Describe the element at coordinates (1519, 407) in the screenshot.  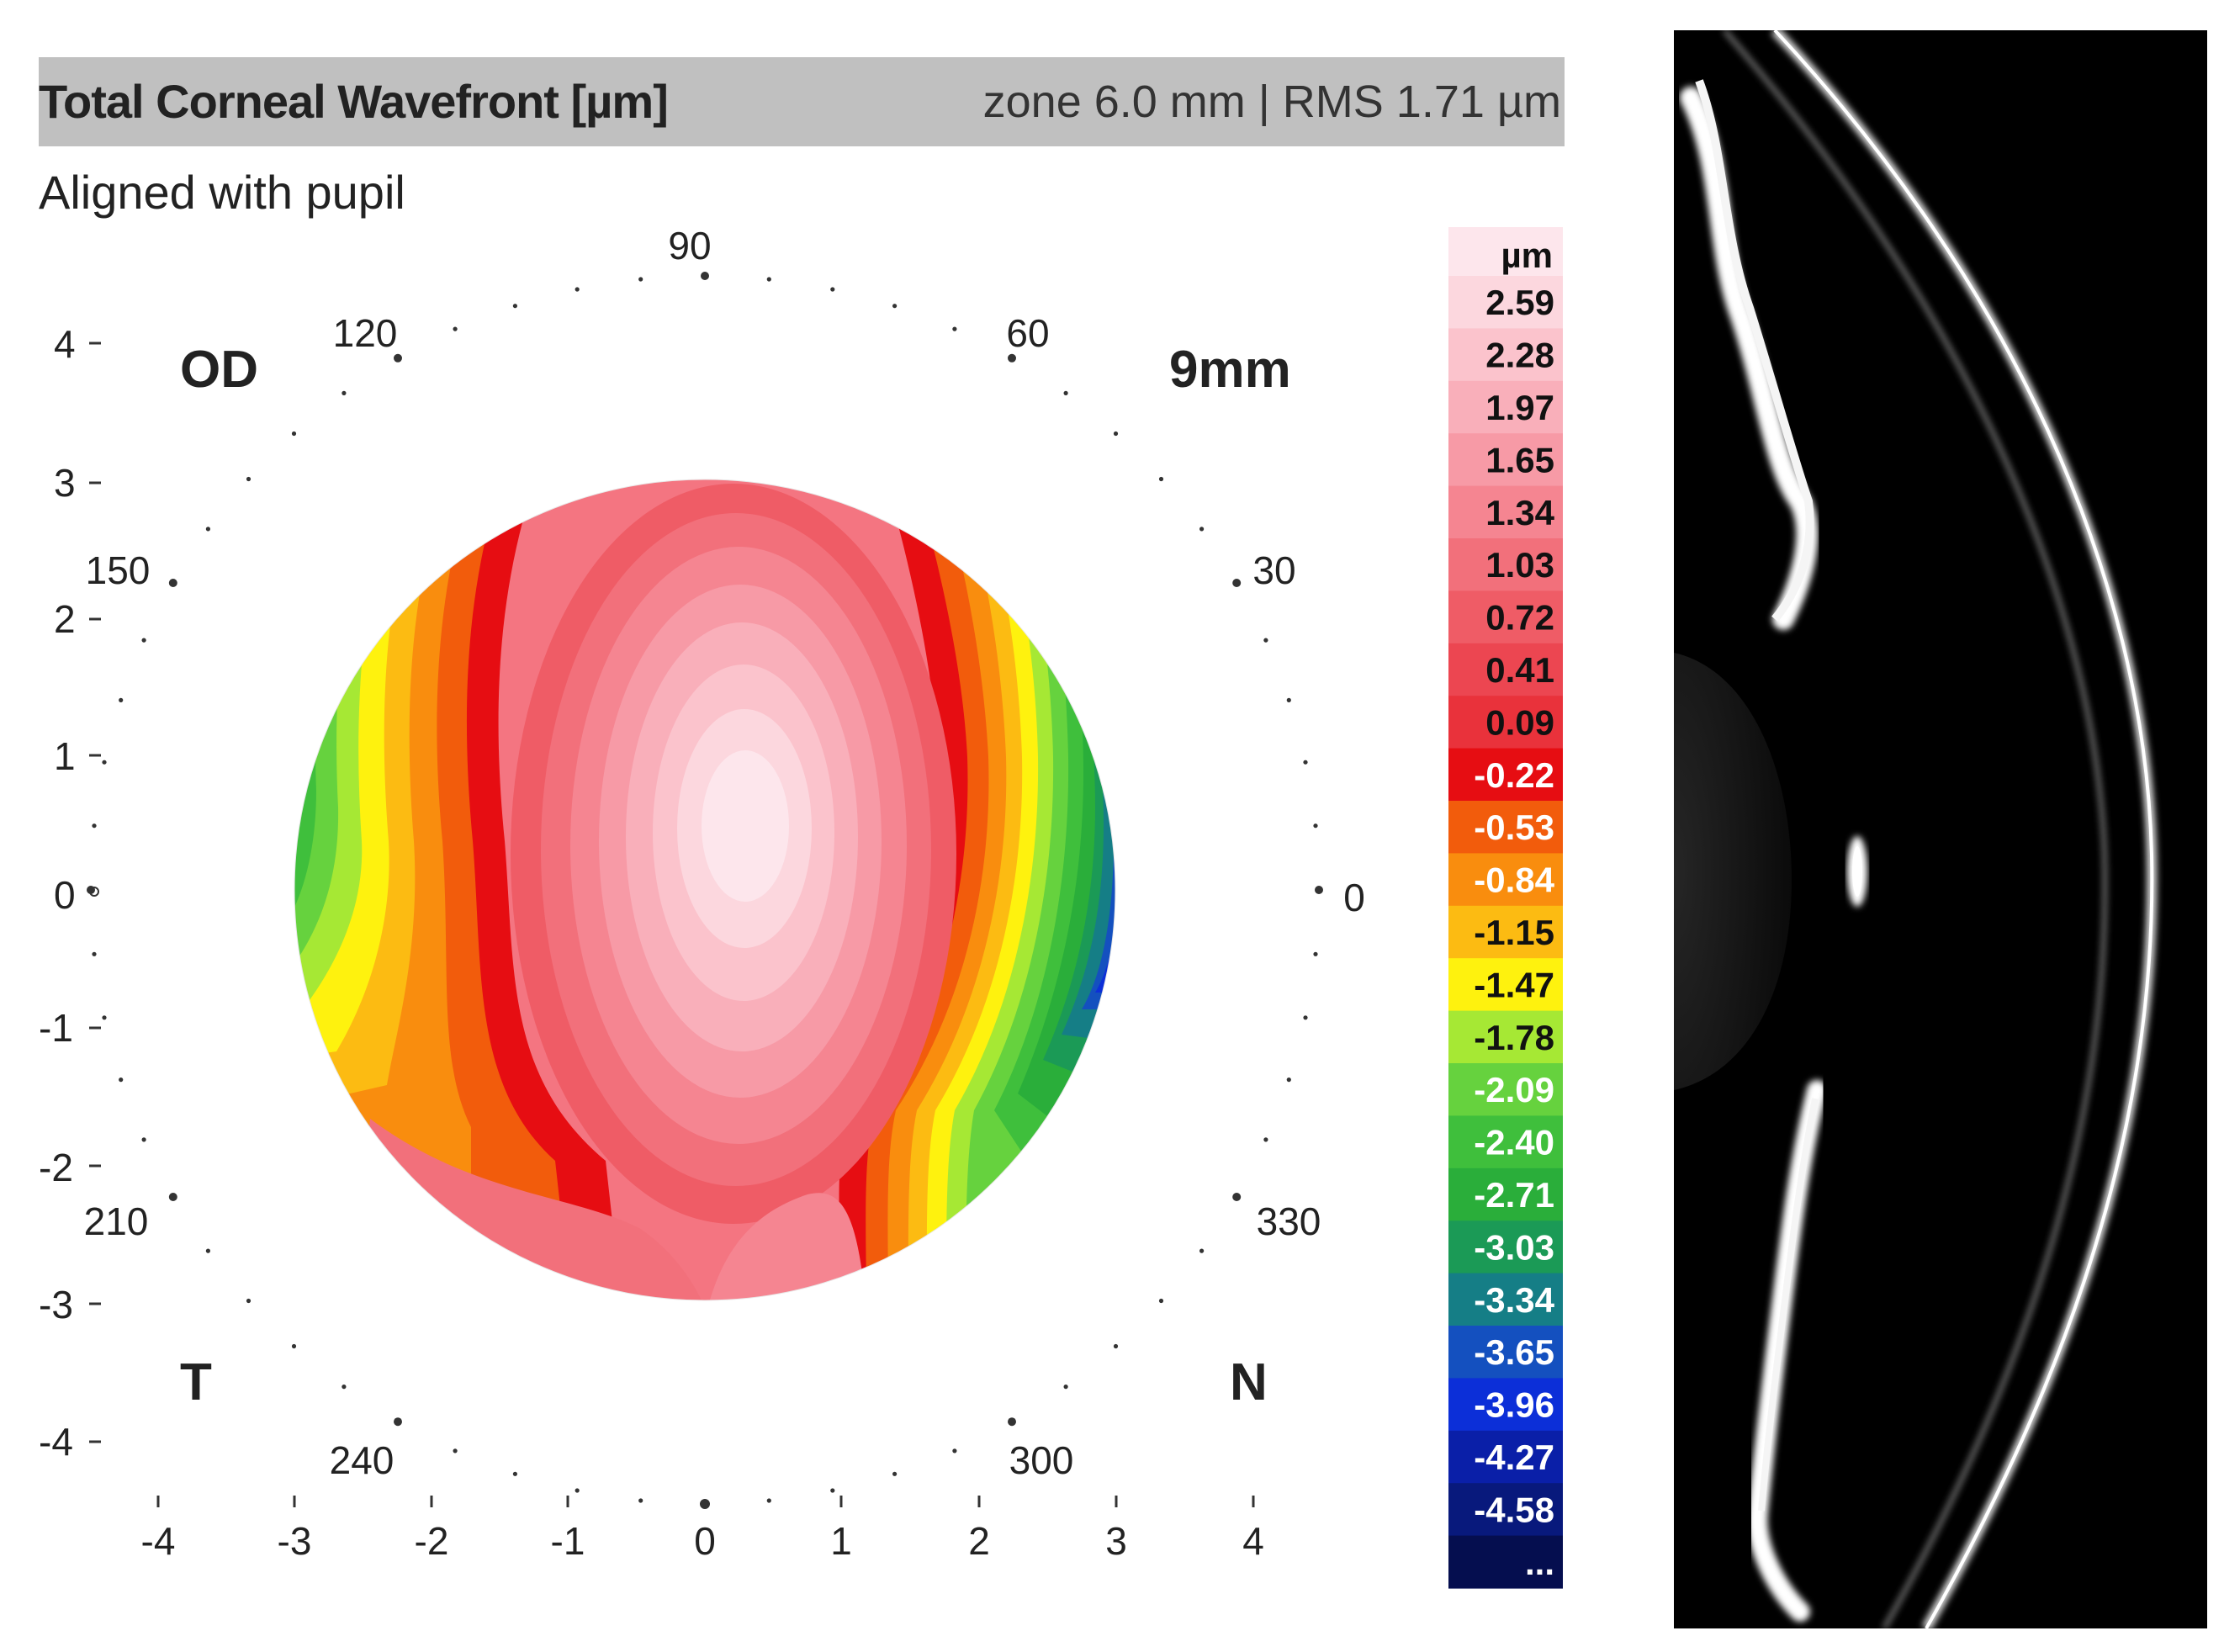
I see `legend-value-label: 1.97` at that location.